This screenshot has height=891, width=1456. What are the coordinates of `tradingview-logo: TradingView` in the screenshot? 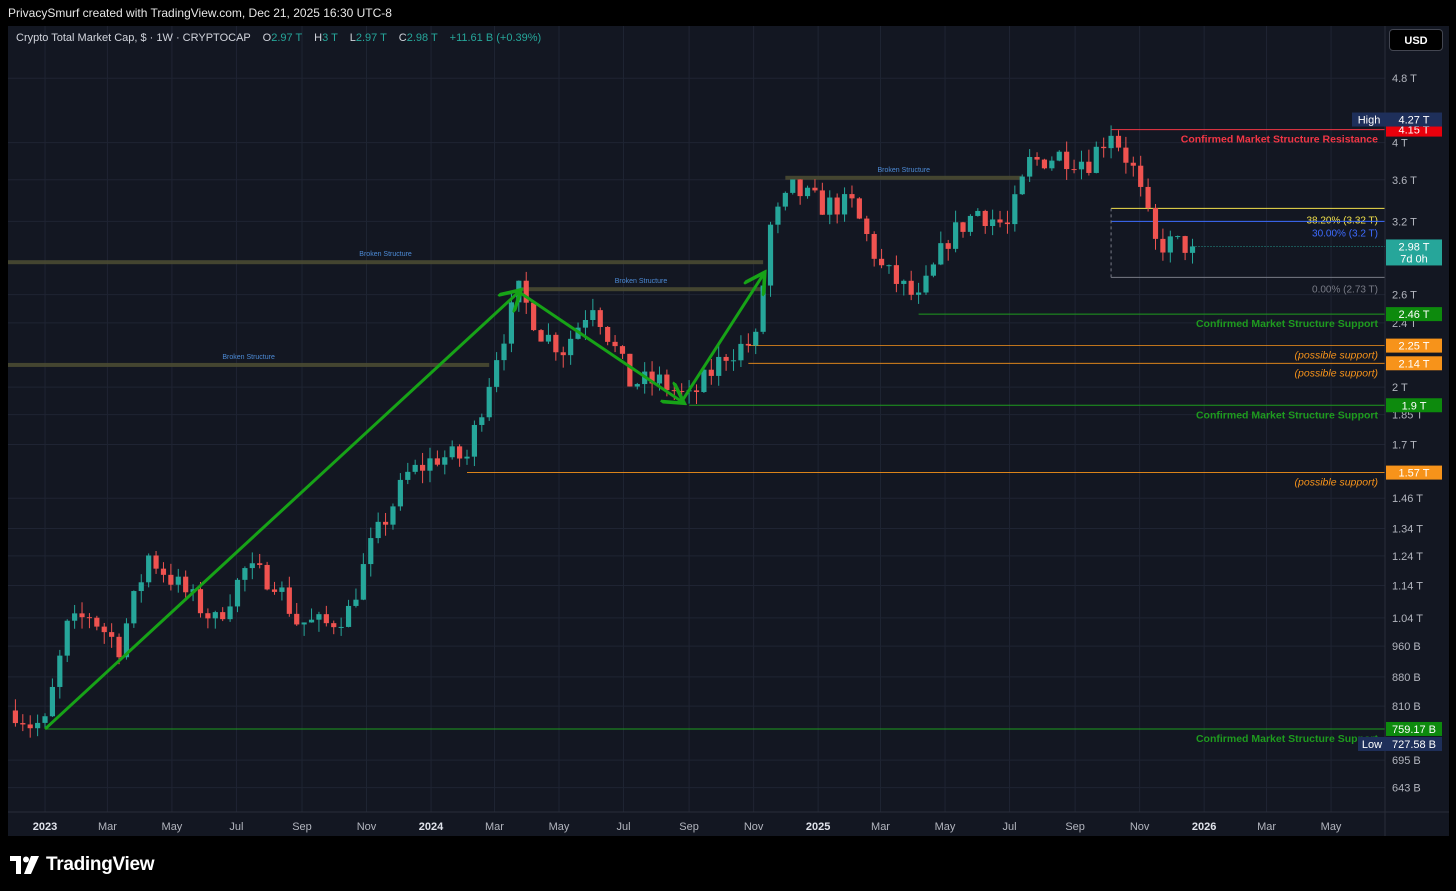 It's located at (82, 865).